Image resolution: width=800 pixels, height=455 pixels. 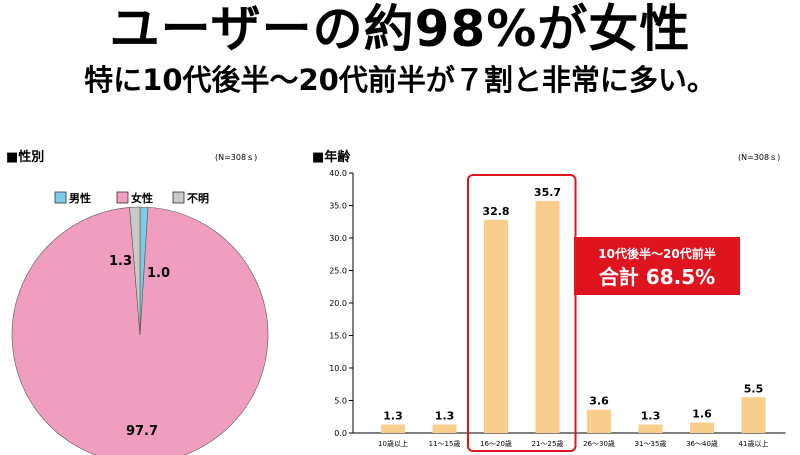 What do you see at coordinates (495, 211) in the screenshot?
I see `bar-data-label: 32.8` at bounding box center [495, 211].